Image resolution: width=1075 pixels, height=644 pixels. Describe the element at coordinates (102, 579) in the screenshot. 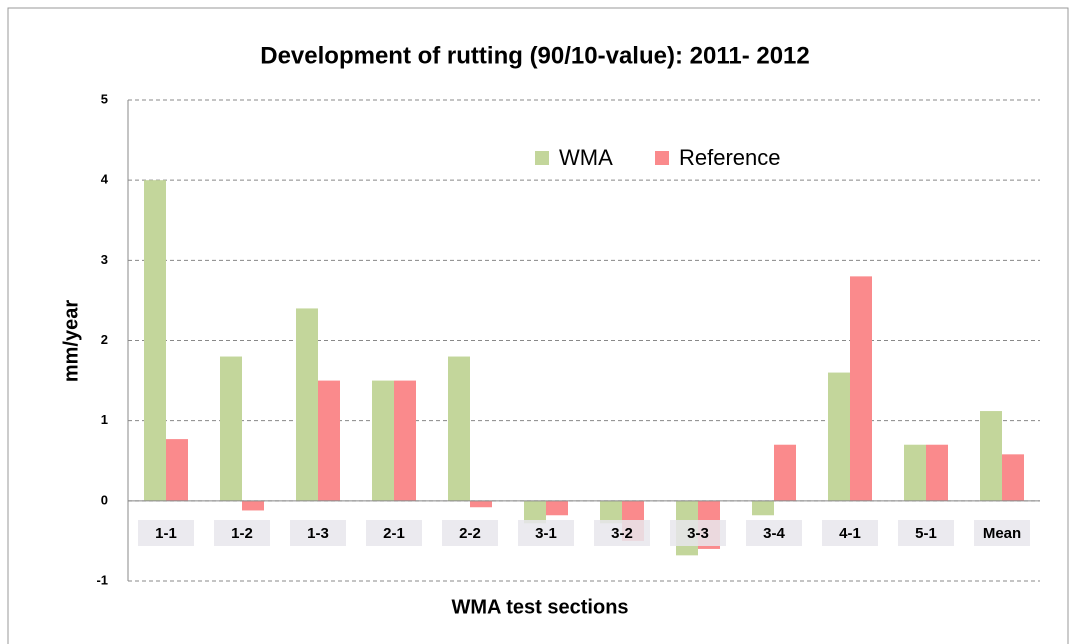

I see `y-tick-label: -1` at that location.